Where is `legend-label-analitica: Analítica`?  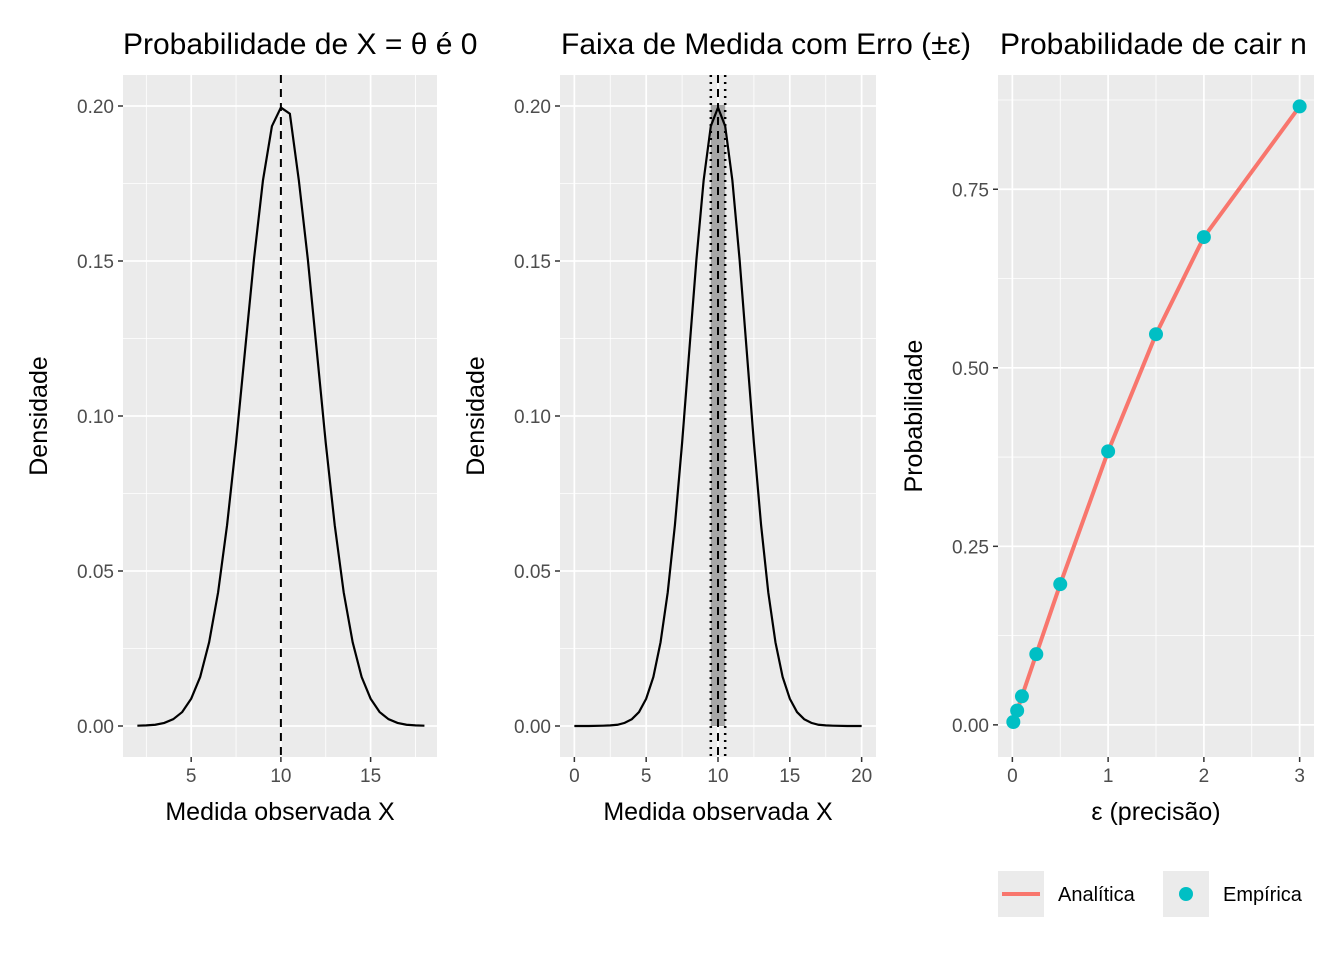
legend-label-analitica: Analítica is located at coordinates (1097, 895).